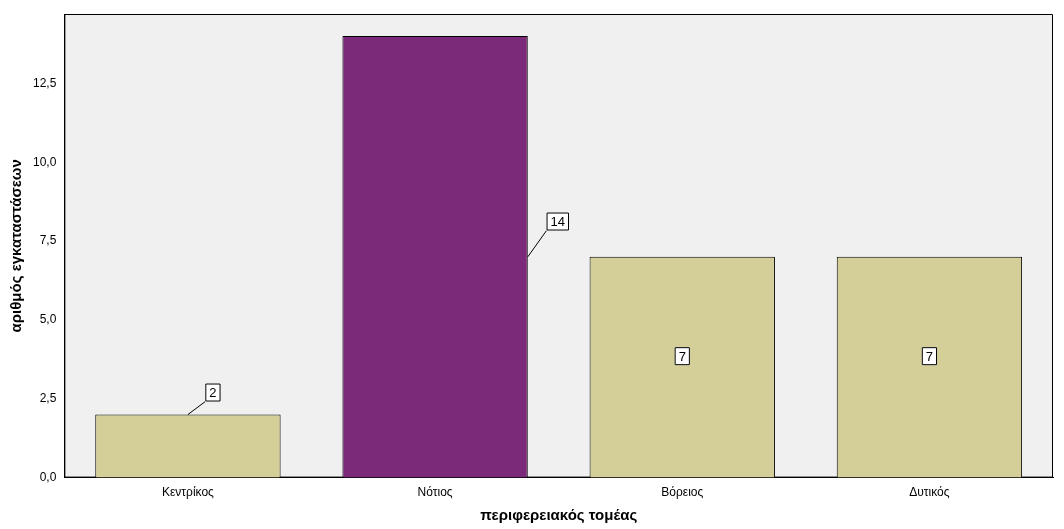 Image resolution: width=1064 pixels, height=529 pixels. What do you see at coordinates (48, 398) in the screenshot?
I see `y-tick-label: 2,5` at bounding box center [48, 398].